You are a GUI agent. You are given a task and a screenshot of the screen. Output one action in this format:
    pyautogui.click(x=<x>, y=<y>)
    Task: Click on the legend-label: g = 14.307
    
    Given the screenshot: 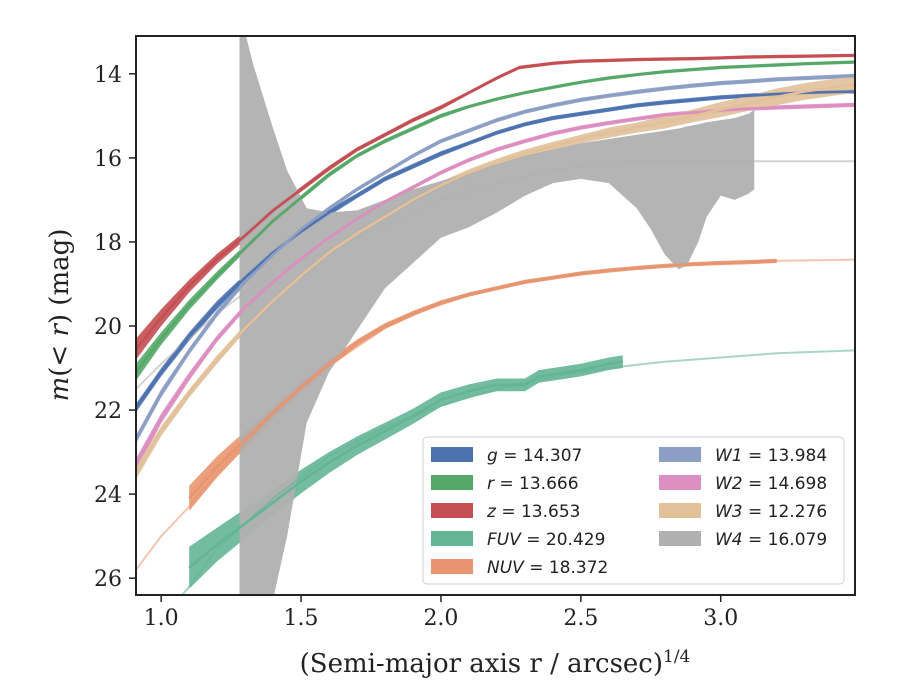 What is the action you would take?
    pyautogui.click(x=534, y=456)
    